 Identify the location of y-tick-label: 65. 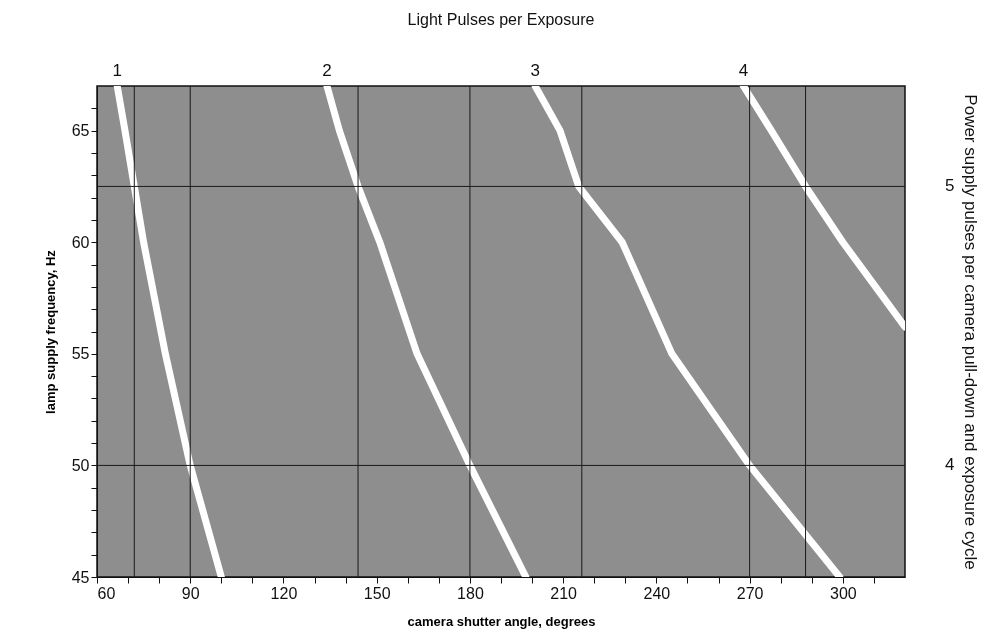
(80, 131).